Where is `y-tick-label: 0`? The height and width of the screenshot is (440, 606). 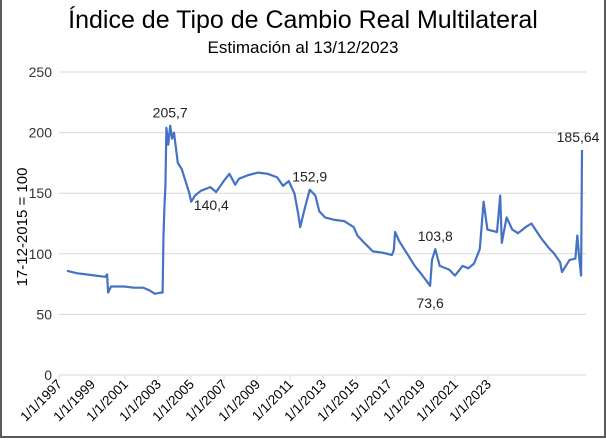 y-tick-label: 0 is located at coordinates (48, 375).